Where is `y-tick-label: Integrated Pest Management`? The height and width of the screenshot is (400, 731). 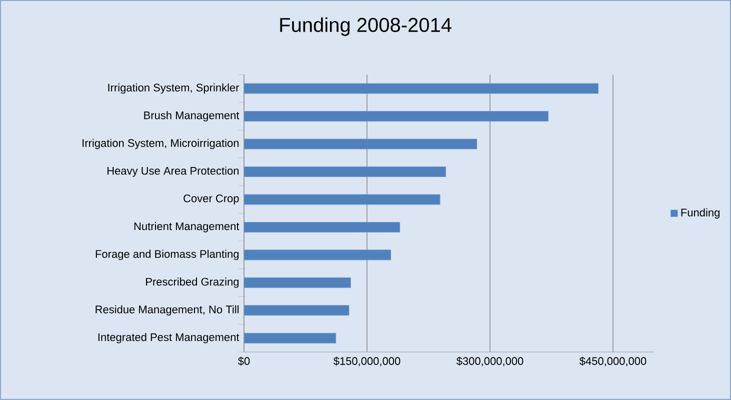
y-tick-label: Integrated Pest Management is located at coordinates (169, 338).